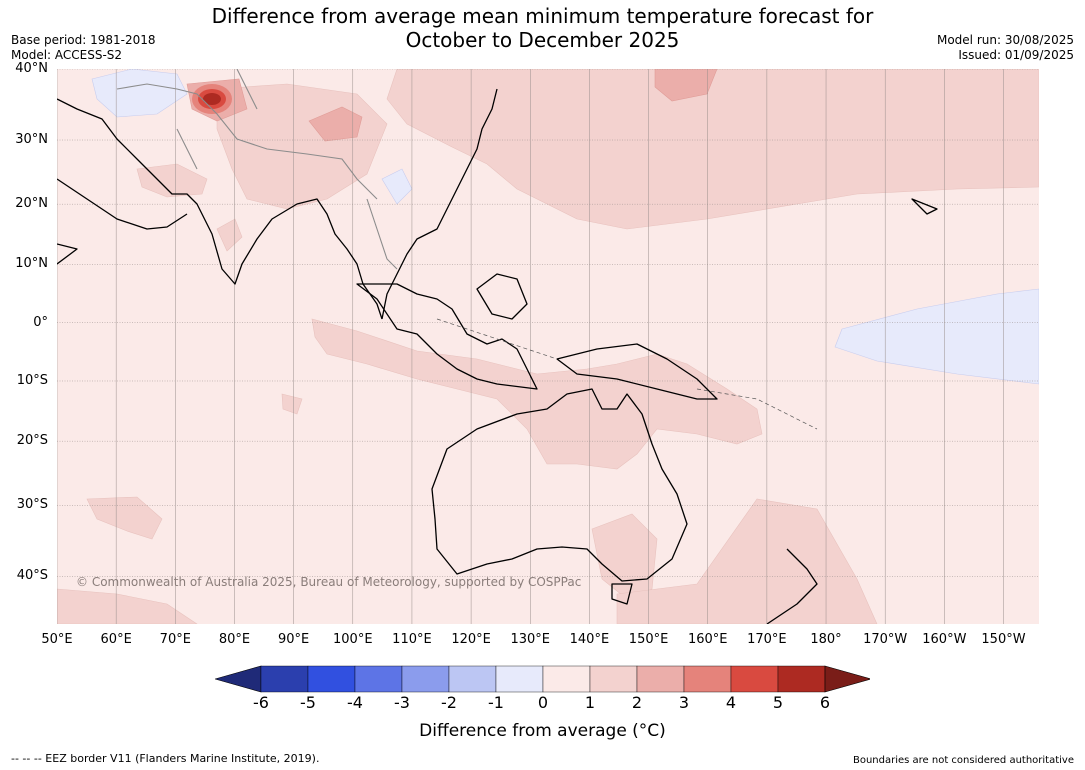 The image size is (1085, 770). Describe the element at coordinates (31, 140) in the screenshot. I see `latitude-label: 30°N` at that location.